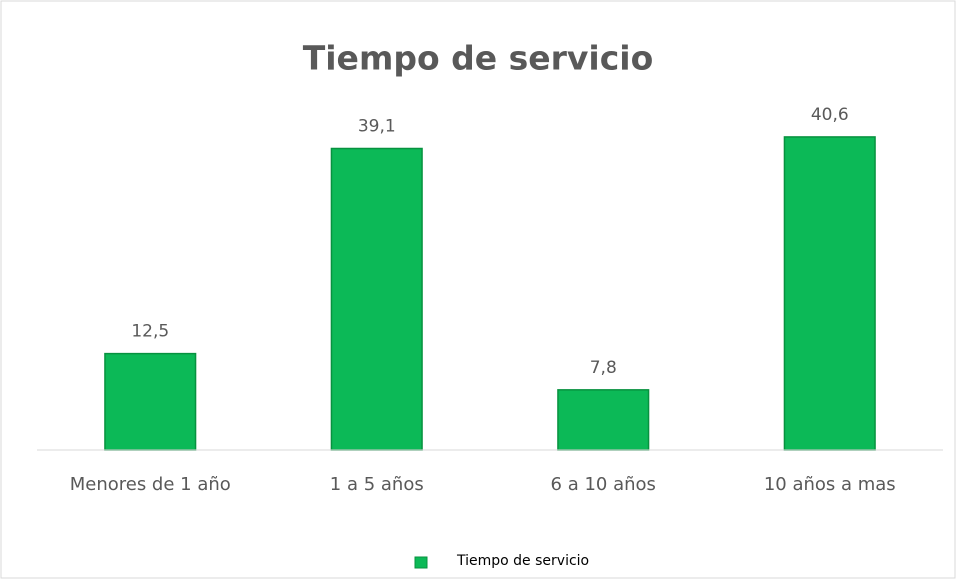  Describe the element at coordinates (150, 332) in the screenshot. I see `value-label: 12,5` at that location.